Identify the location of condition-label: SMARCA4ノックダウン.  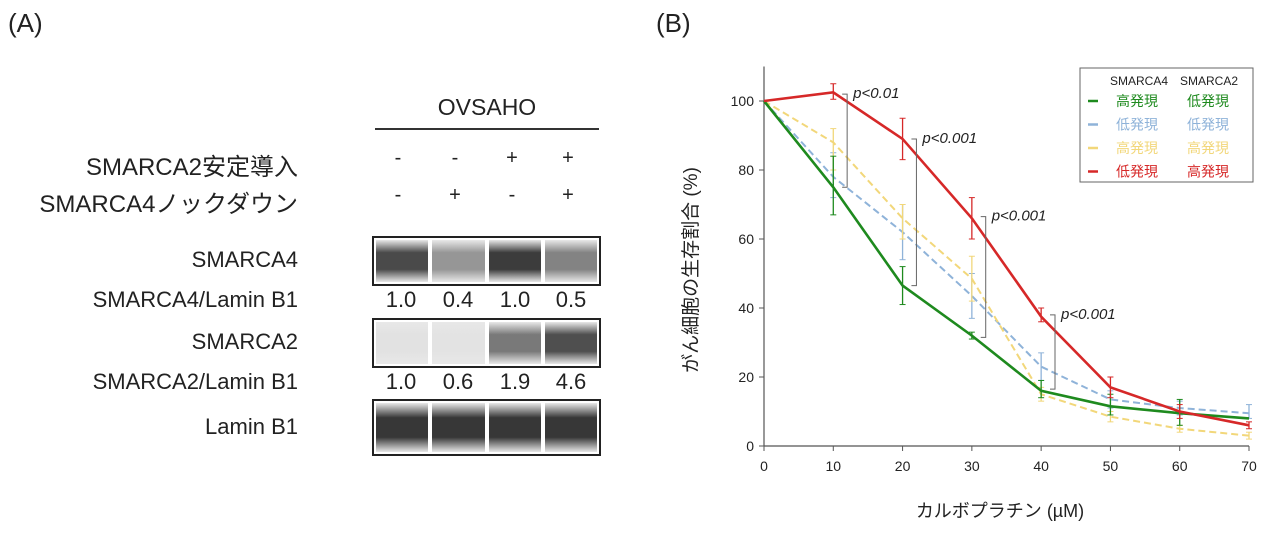
(168, 204).